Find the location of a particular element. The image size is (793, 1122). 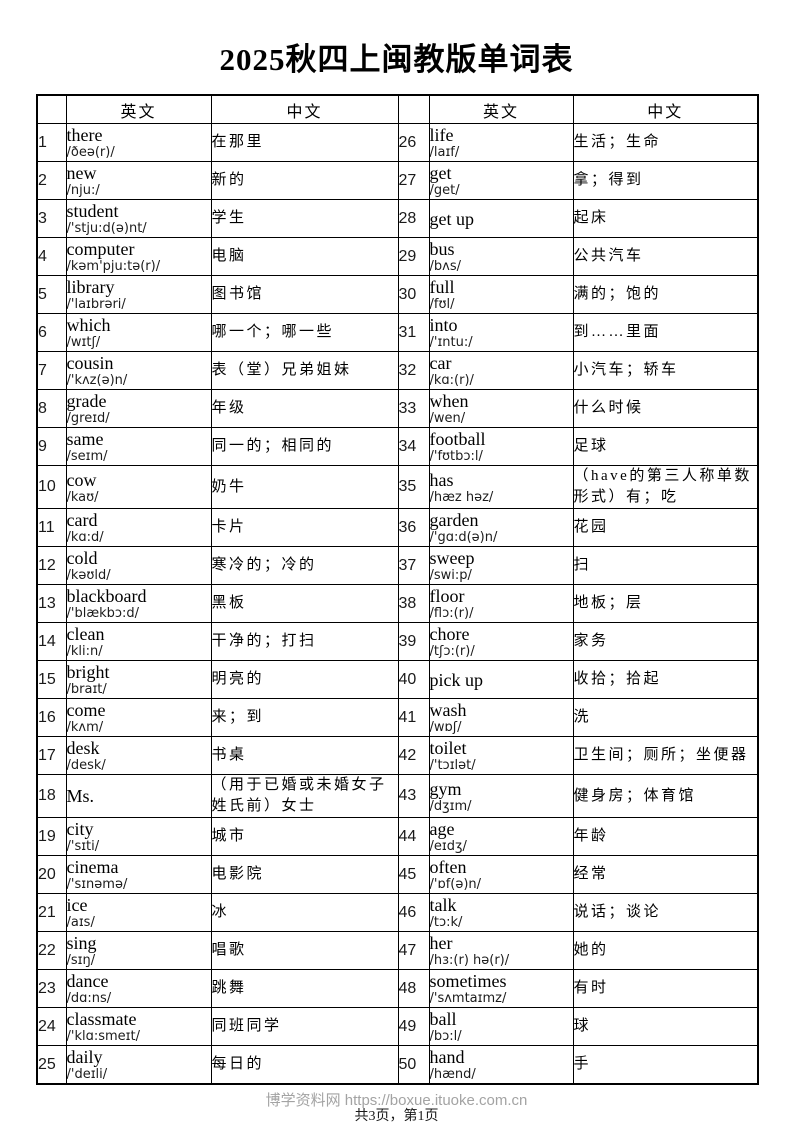

entry-chinese: 有时 is located at coordinates (665, 988).